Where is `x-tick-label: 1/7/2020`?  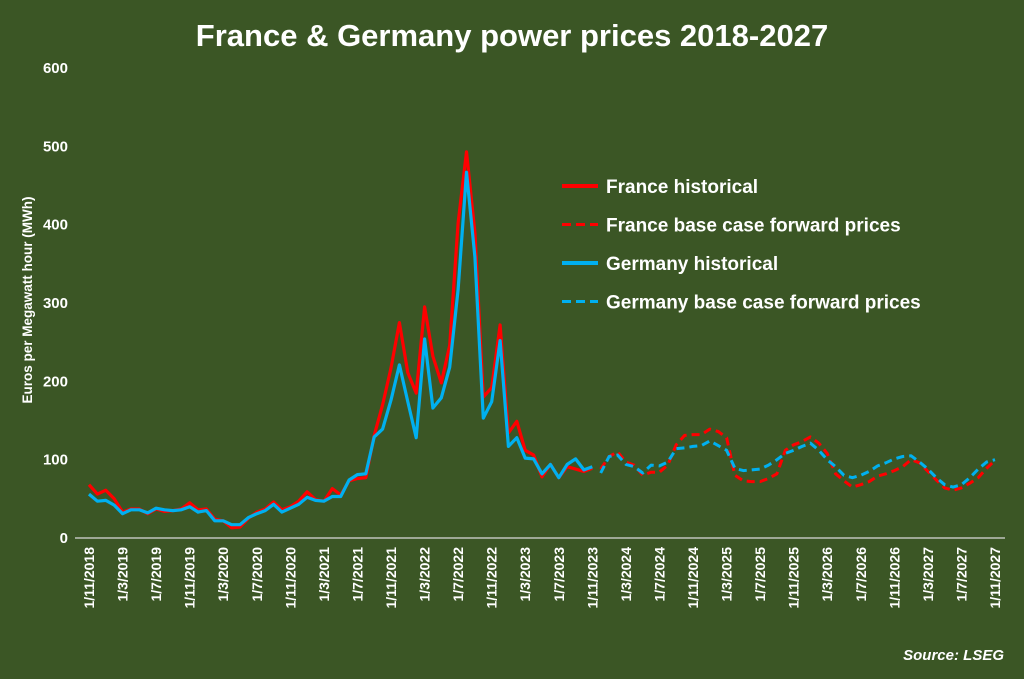
x-tick-label: 1/7/2020 is located at coordinates (257, 574).